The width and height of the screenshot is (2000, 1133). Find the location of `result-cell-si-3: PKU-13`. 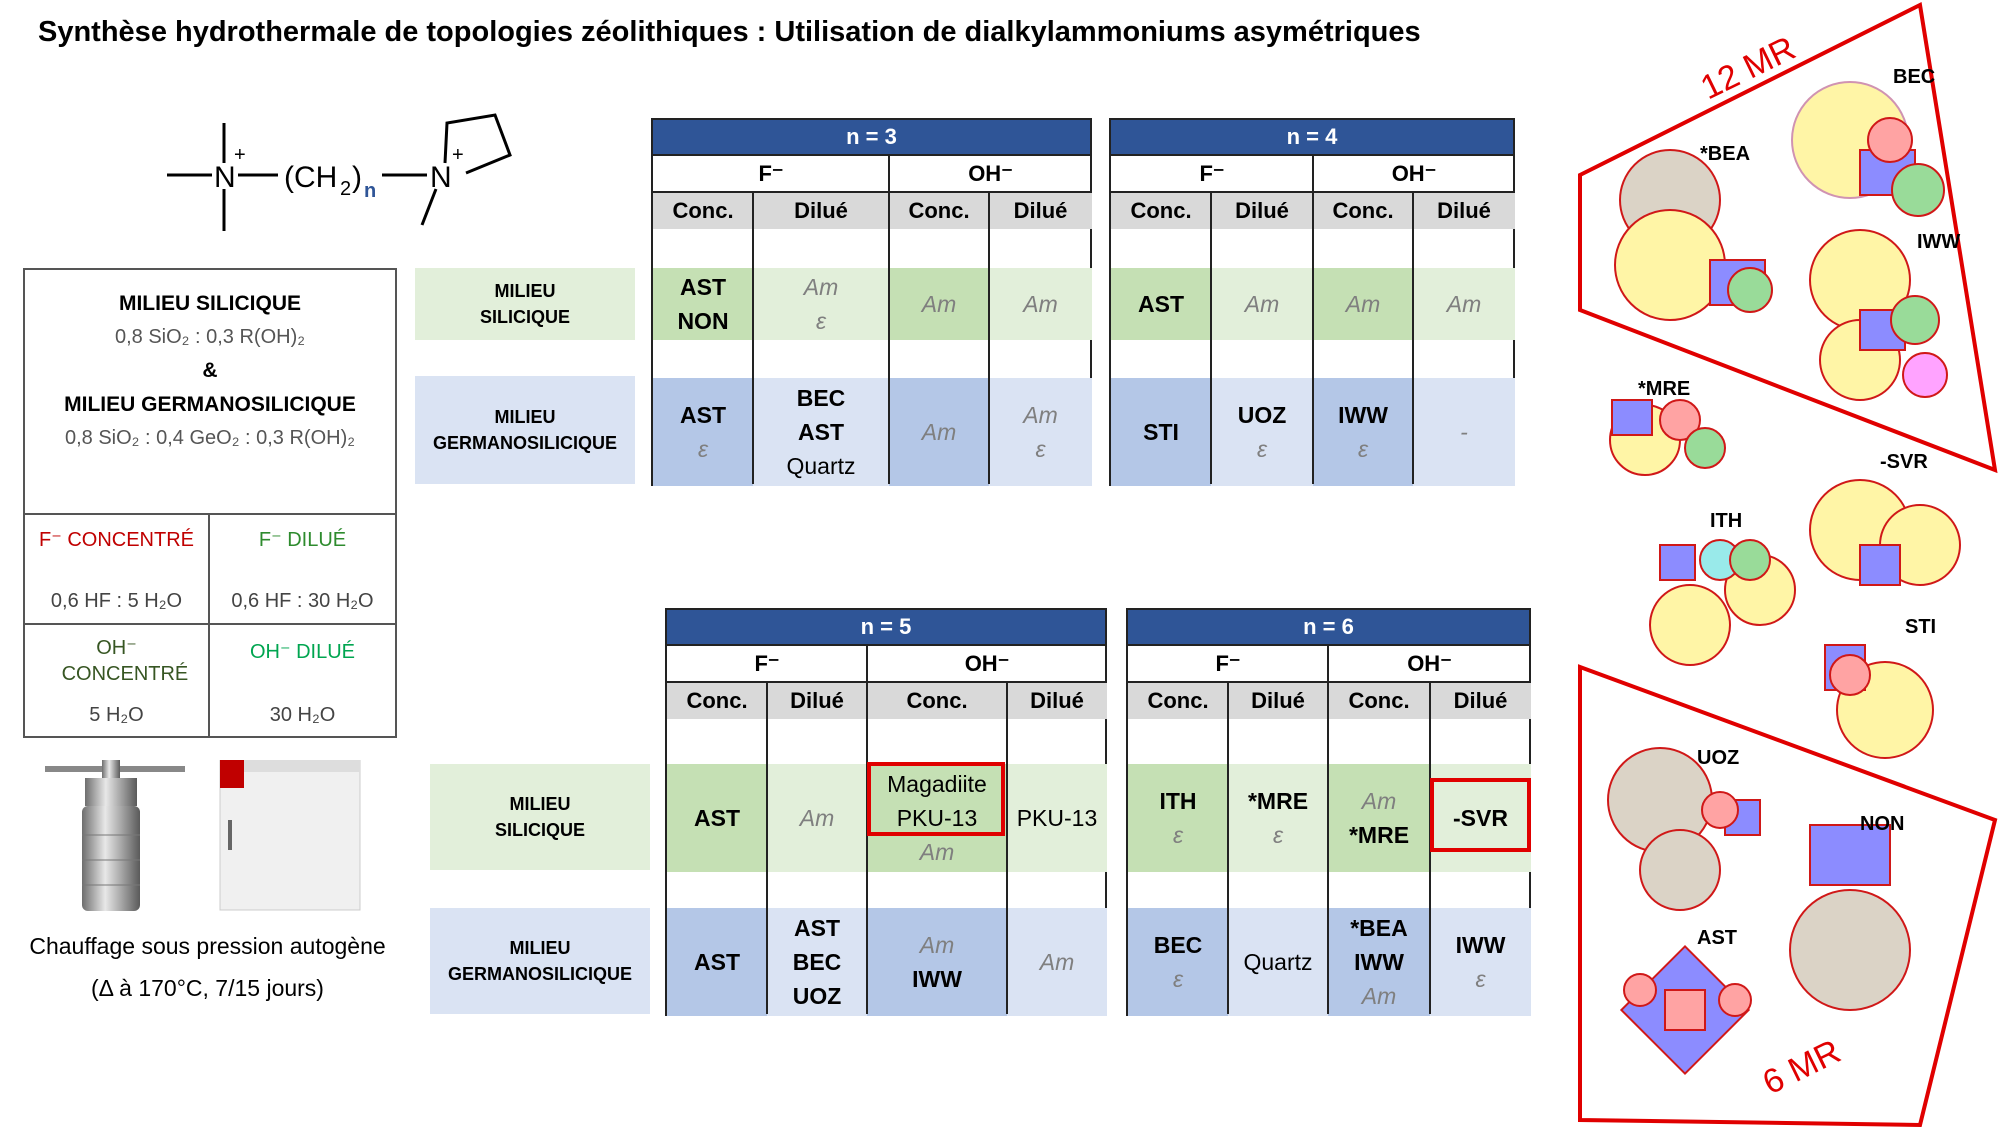

result-cell-si-3: PKU-13 is located at coordinates (1057, 818).